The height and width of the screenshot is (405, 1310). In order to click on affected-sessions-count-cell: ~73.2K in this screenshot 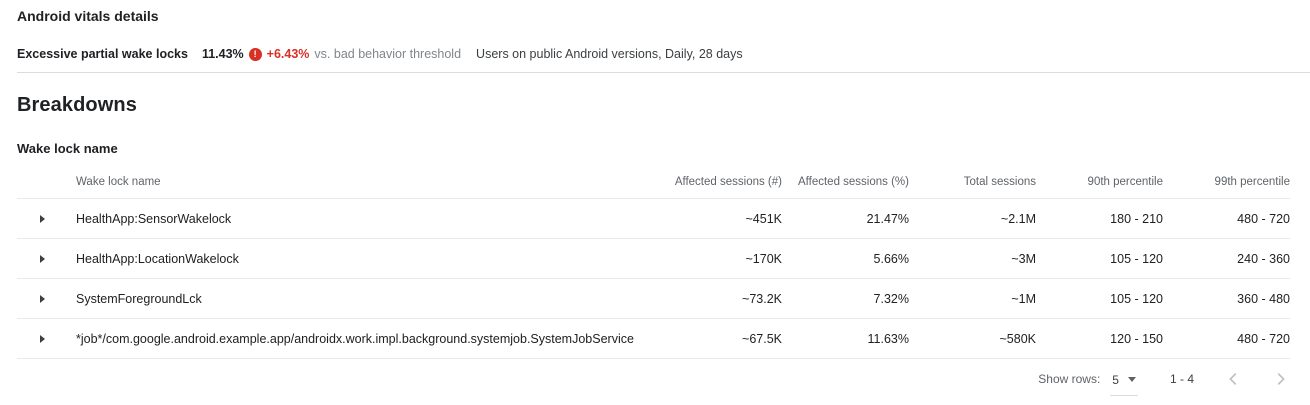, I will do `click(762, 298)`.